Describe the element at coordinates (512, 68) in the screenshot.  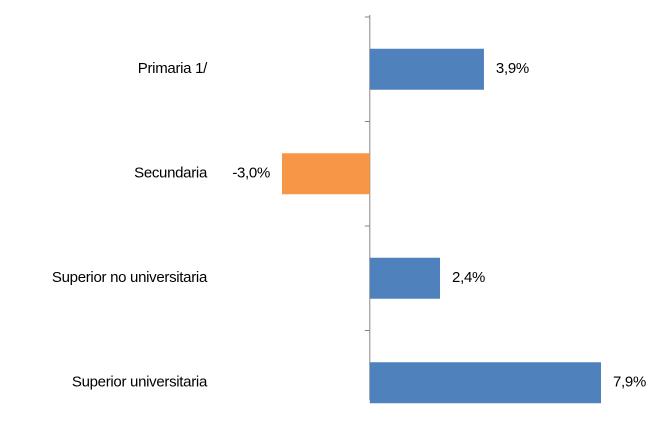
I see `value-label: 3,9%` at that location.